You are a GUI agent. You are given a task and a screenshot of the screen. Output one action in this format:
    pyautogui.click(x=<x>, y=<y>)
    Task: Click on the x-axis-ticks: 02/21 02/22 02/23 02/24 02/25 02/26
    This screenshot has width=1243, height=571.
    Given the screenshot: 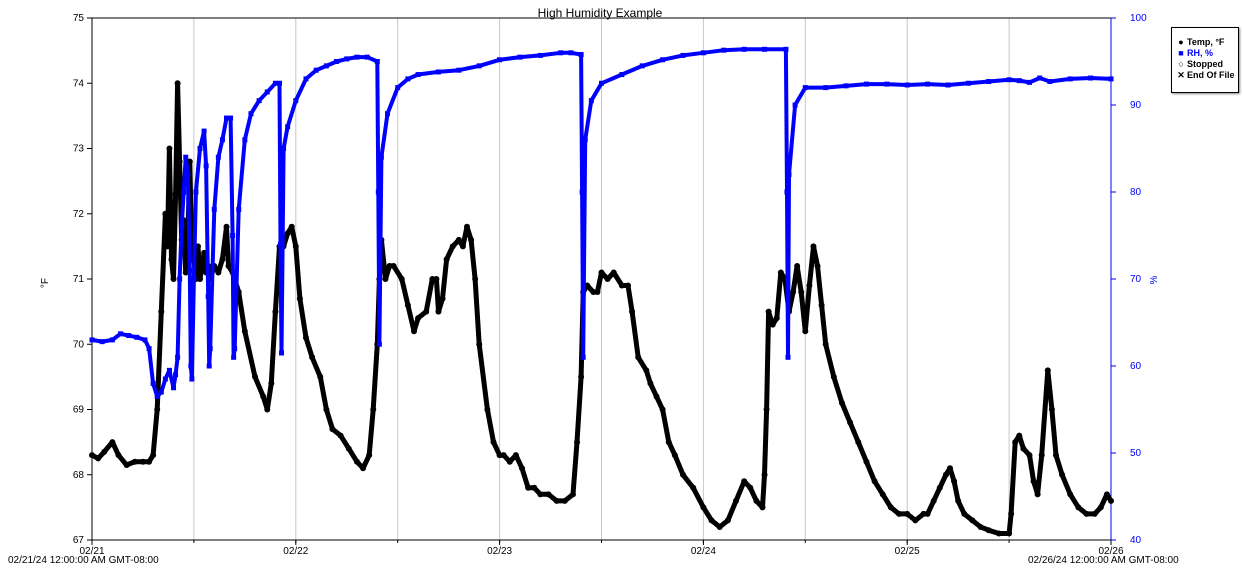 What is the action you would take?
    pyautogui.click(x=601, y=548)
    